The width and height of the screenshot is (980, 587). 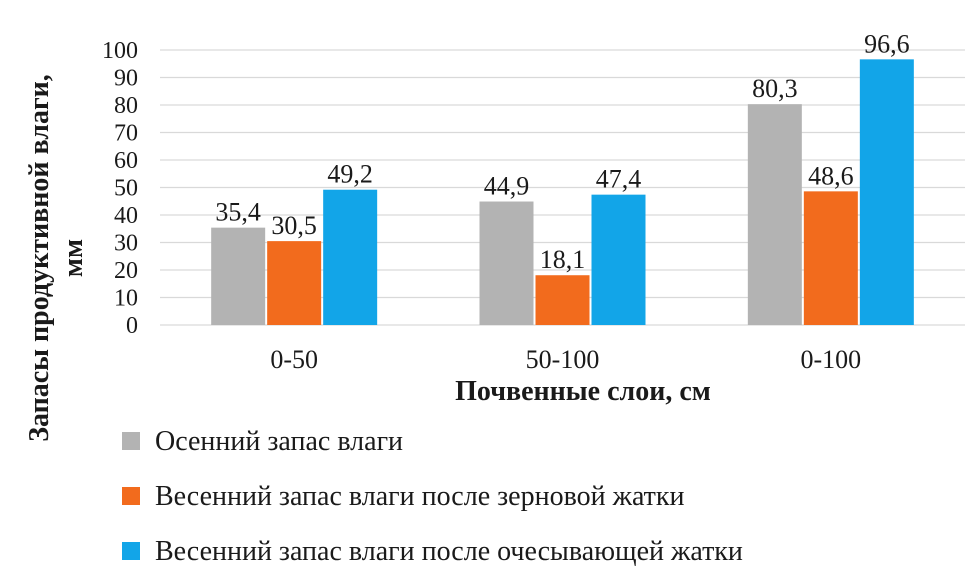 I want to click on data-label: 96,6, so click(x=887, y=43).